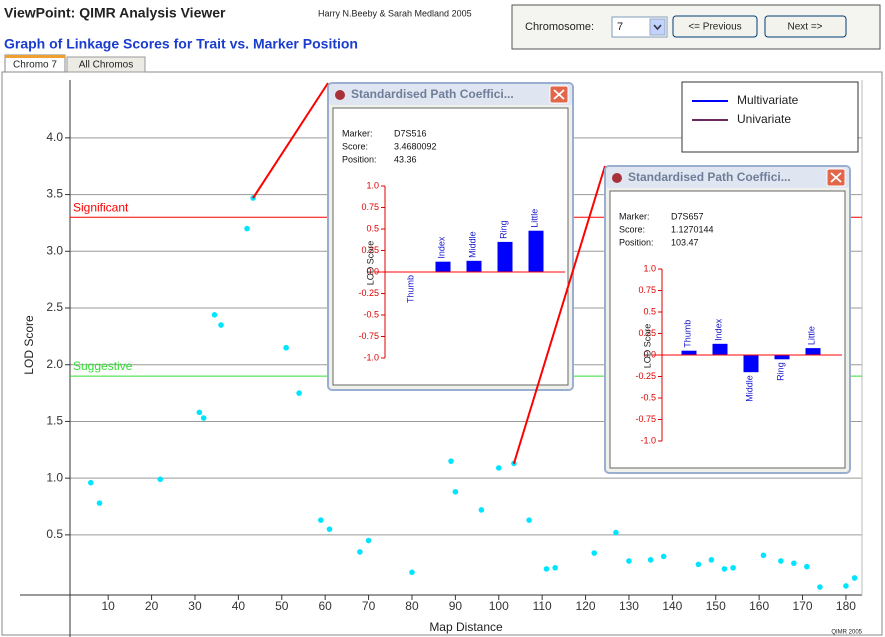 The height and width of the screenshot is (637, 885). What do you see at coordinates (768, 100) in the screenshot?
I see `legend-label: Multivariate` at bounding box center [768, 100].